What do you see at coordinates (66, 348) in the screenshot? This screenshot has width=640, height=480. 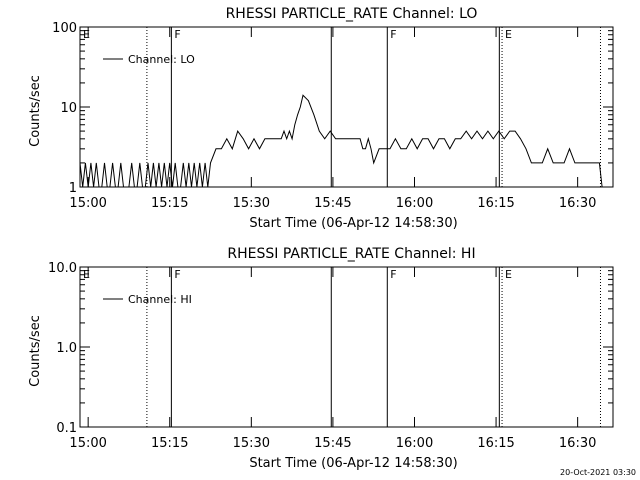 I see `y-tick-label: 1.0` at bounding box center [66, 348].